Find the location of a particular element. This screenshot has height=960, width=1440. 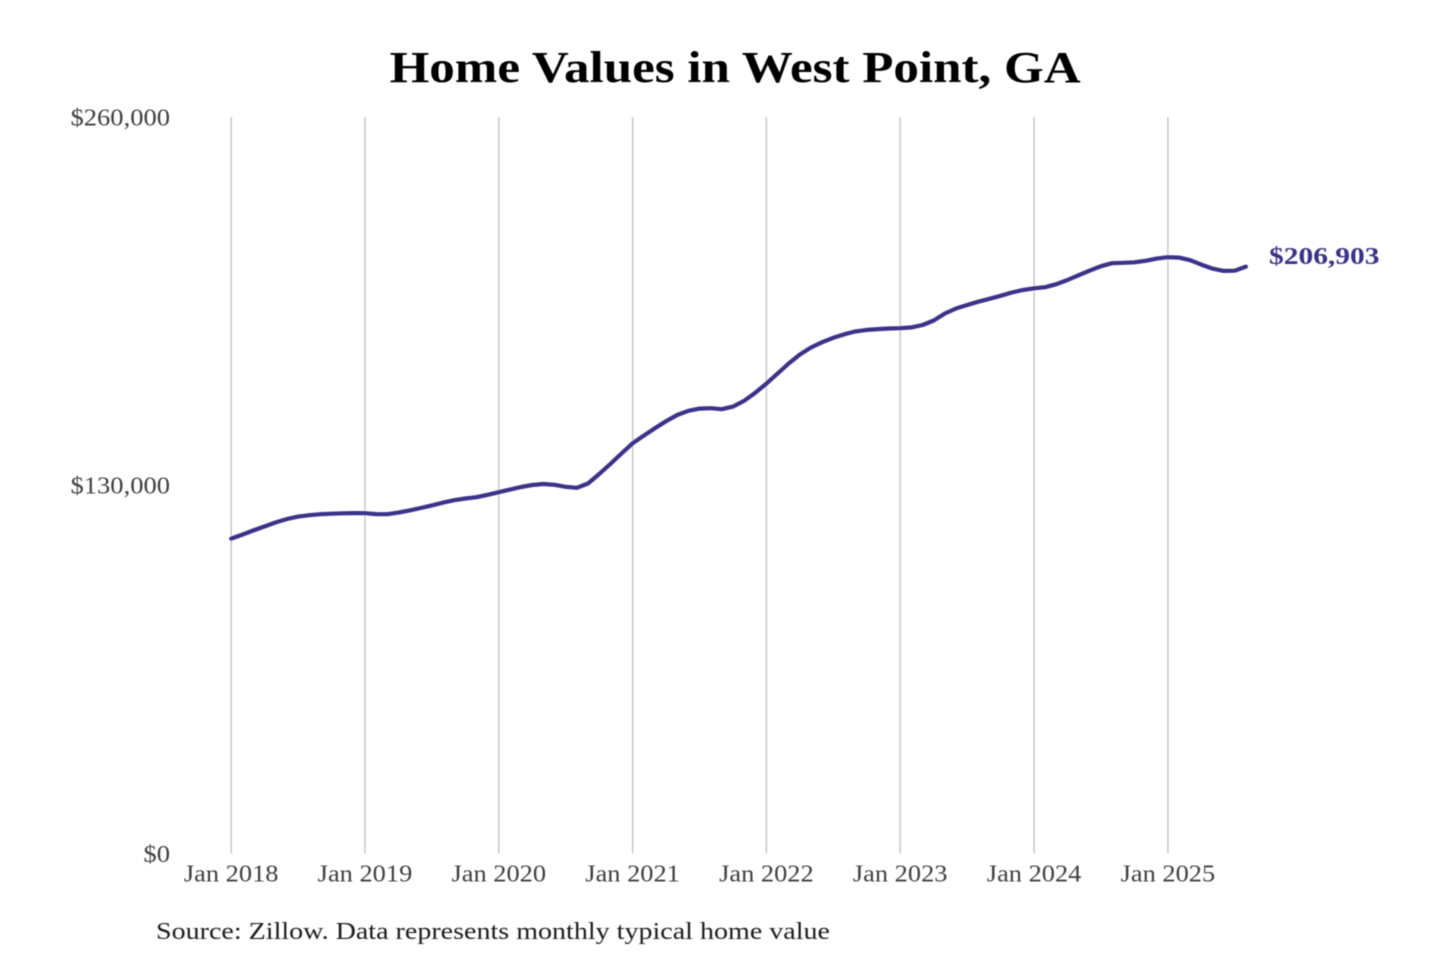

svg-text: $260,000 is located at coordinates (121, 117).